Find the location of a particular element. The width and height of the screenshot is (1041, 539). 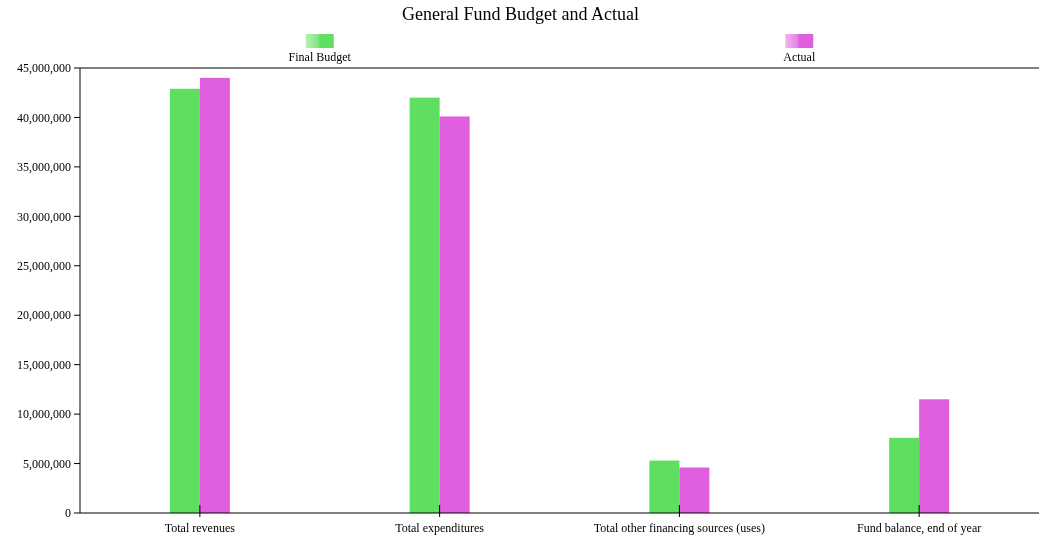

y-tick-label: 0 is located at coordinates (68, 513).